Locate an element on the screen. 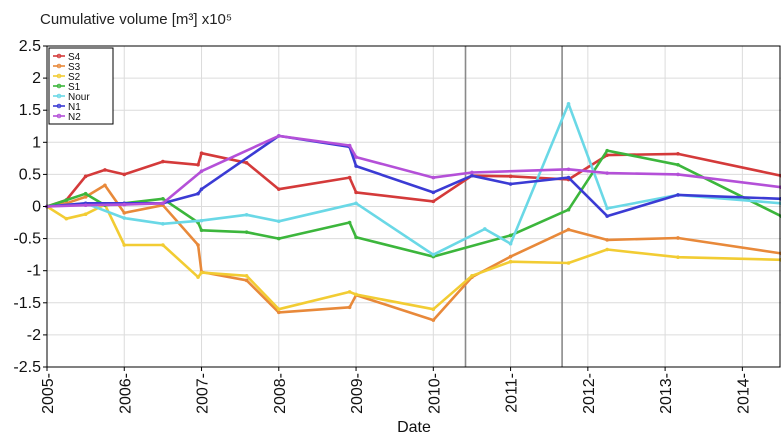 This screenshot has width=781, height=437. legend-label-s1: S1 is located at coordinates (74, 87).